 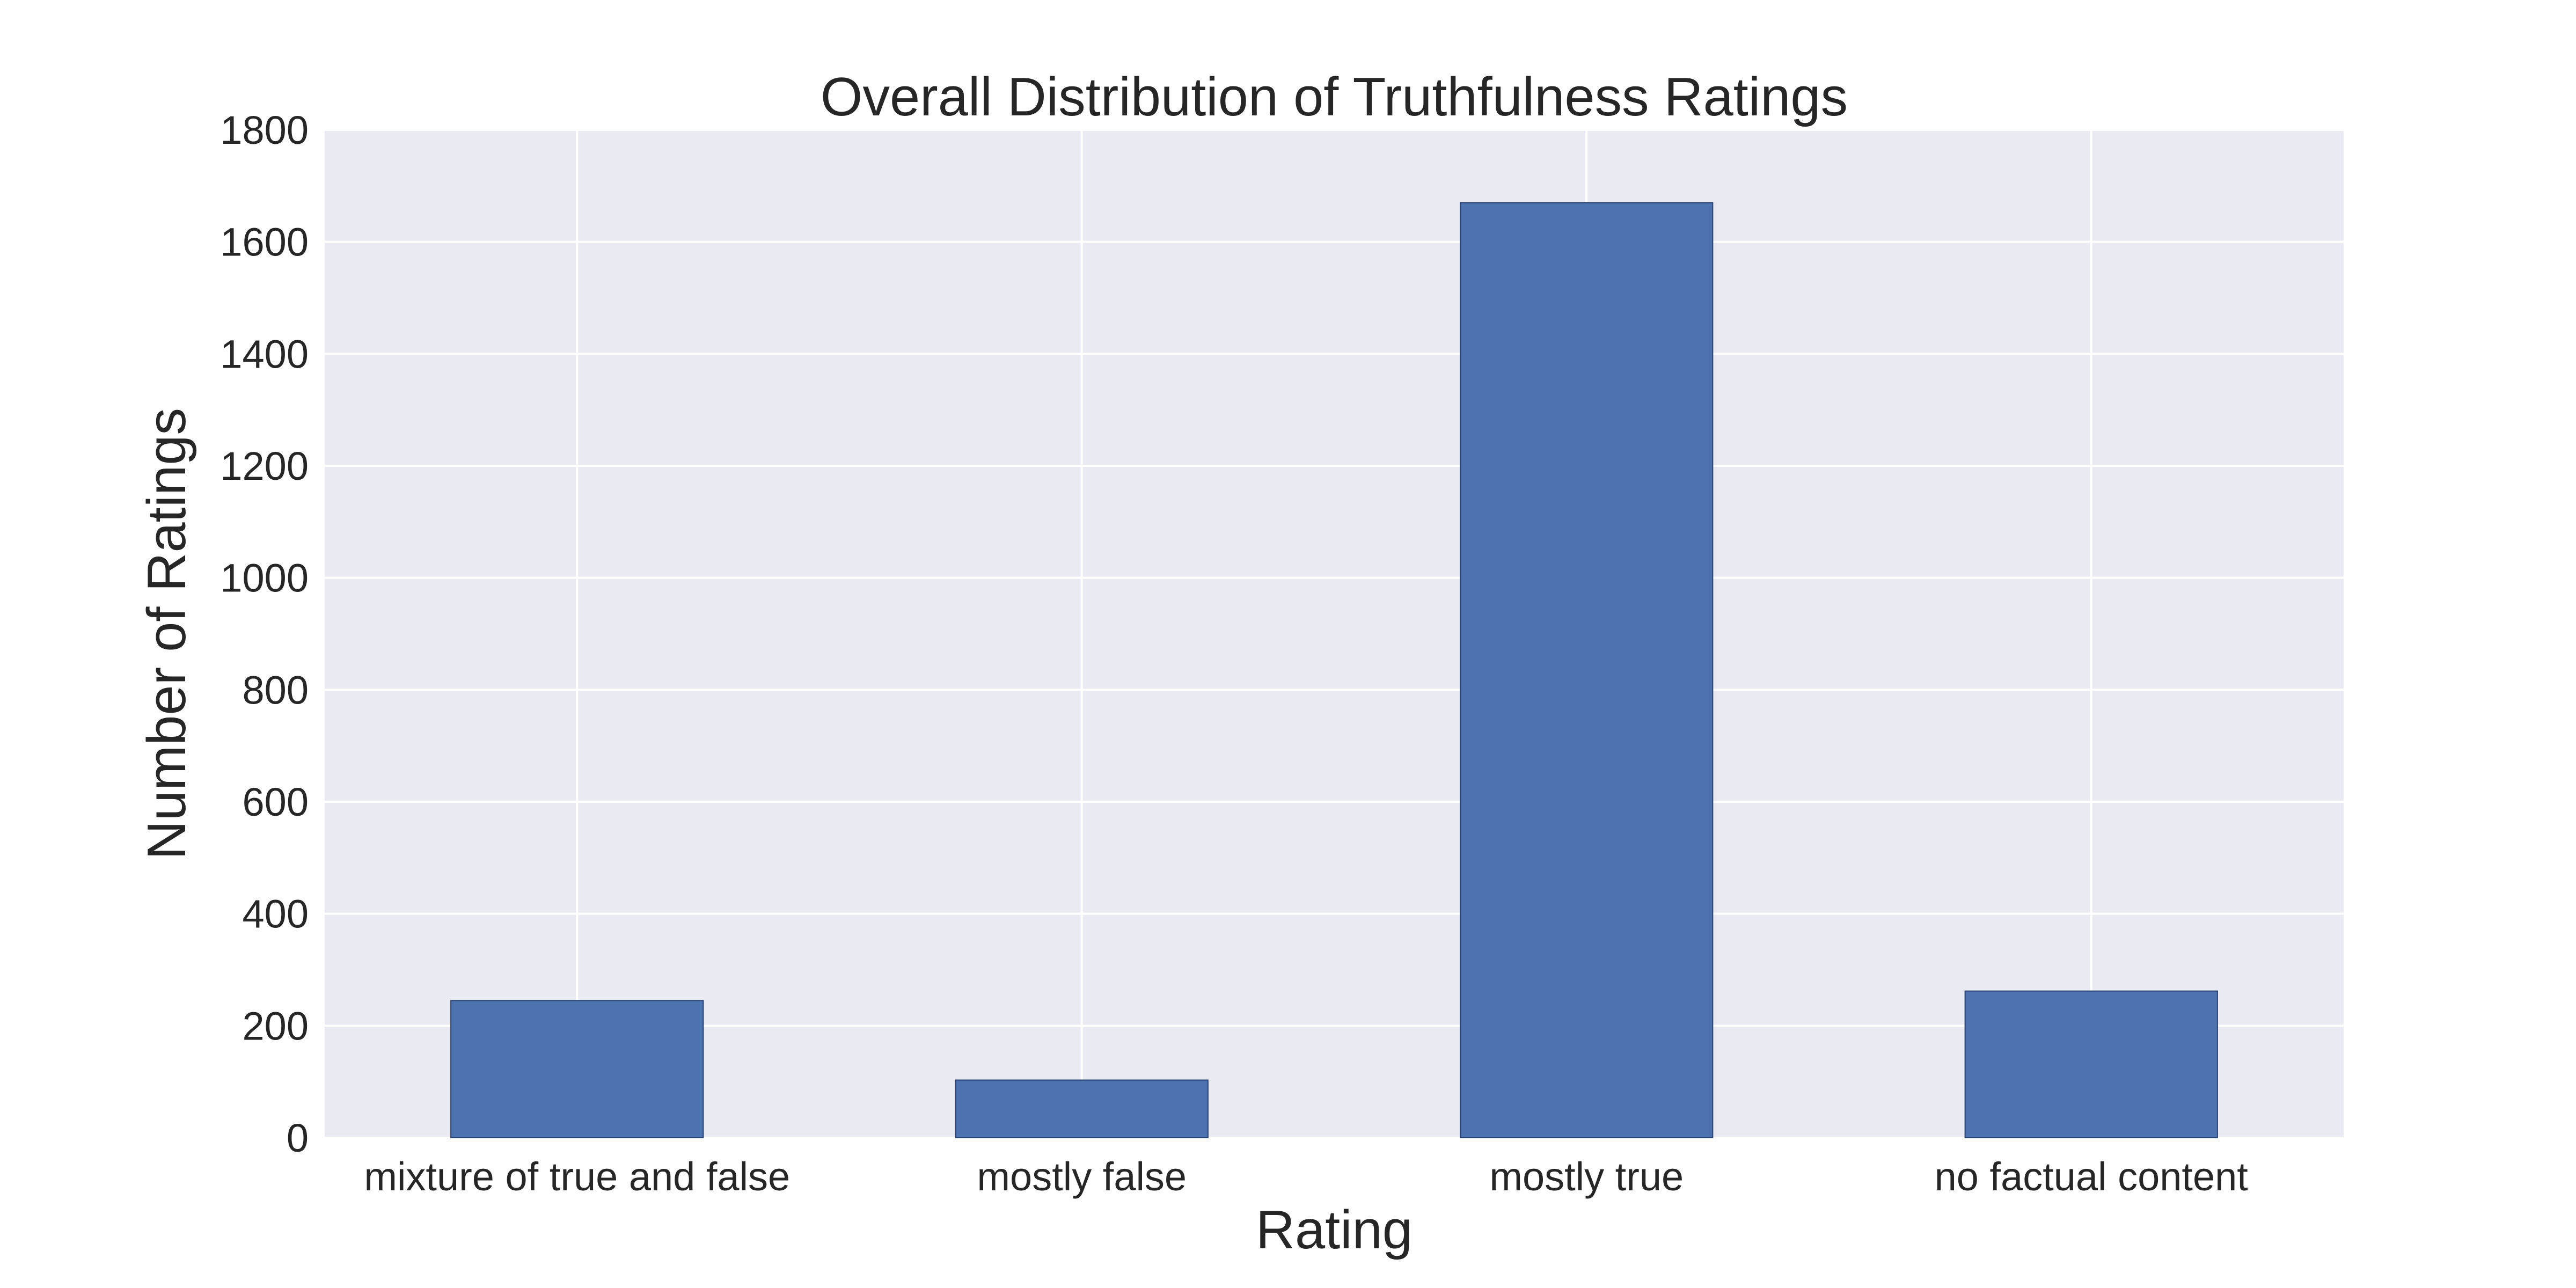 I want to click on y-axis-label: Number of Ratings, so click(x=167, y=634).